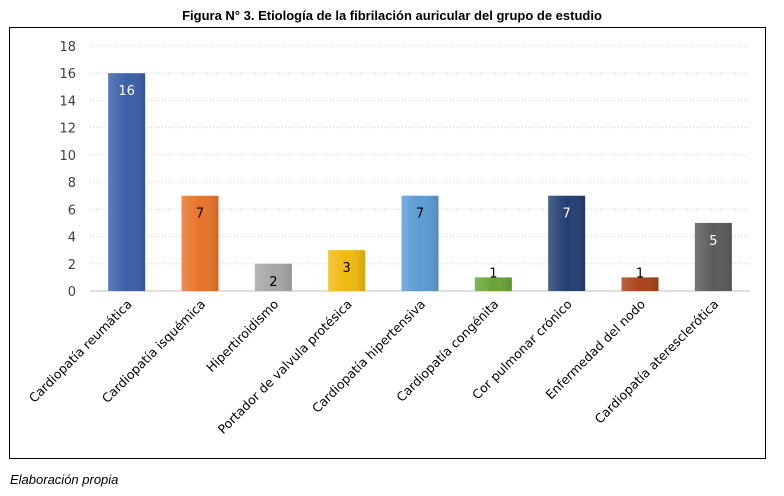  I want to click on y-tick-label: 0, so click(72, 292).